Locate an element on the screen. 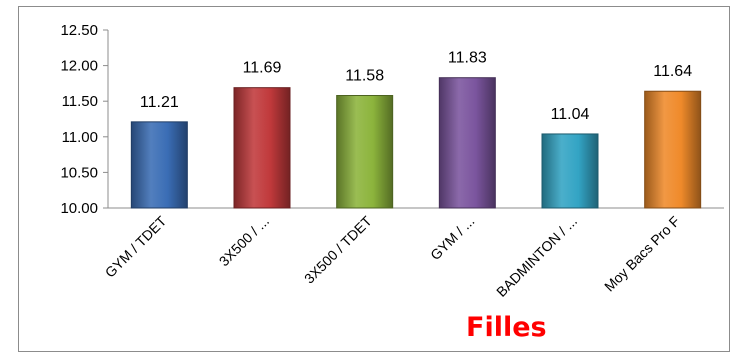 The image size is (738, 356). y-tick-label: 11.50 is located at coordinates (80, 101).